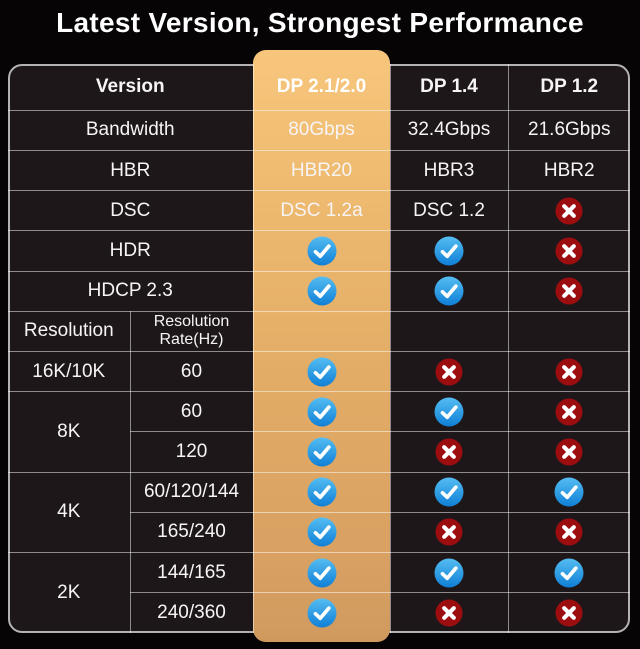 This screenshot has width=640, height=649. Describe the element at coordinates (321, 130) in the screenshot. I see `dp21-value: 80Gbps` at that location.